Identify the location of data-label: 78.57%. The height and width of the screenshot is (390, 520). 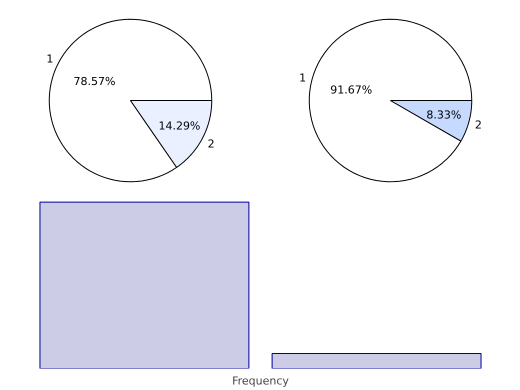
(95, 81).